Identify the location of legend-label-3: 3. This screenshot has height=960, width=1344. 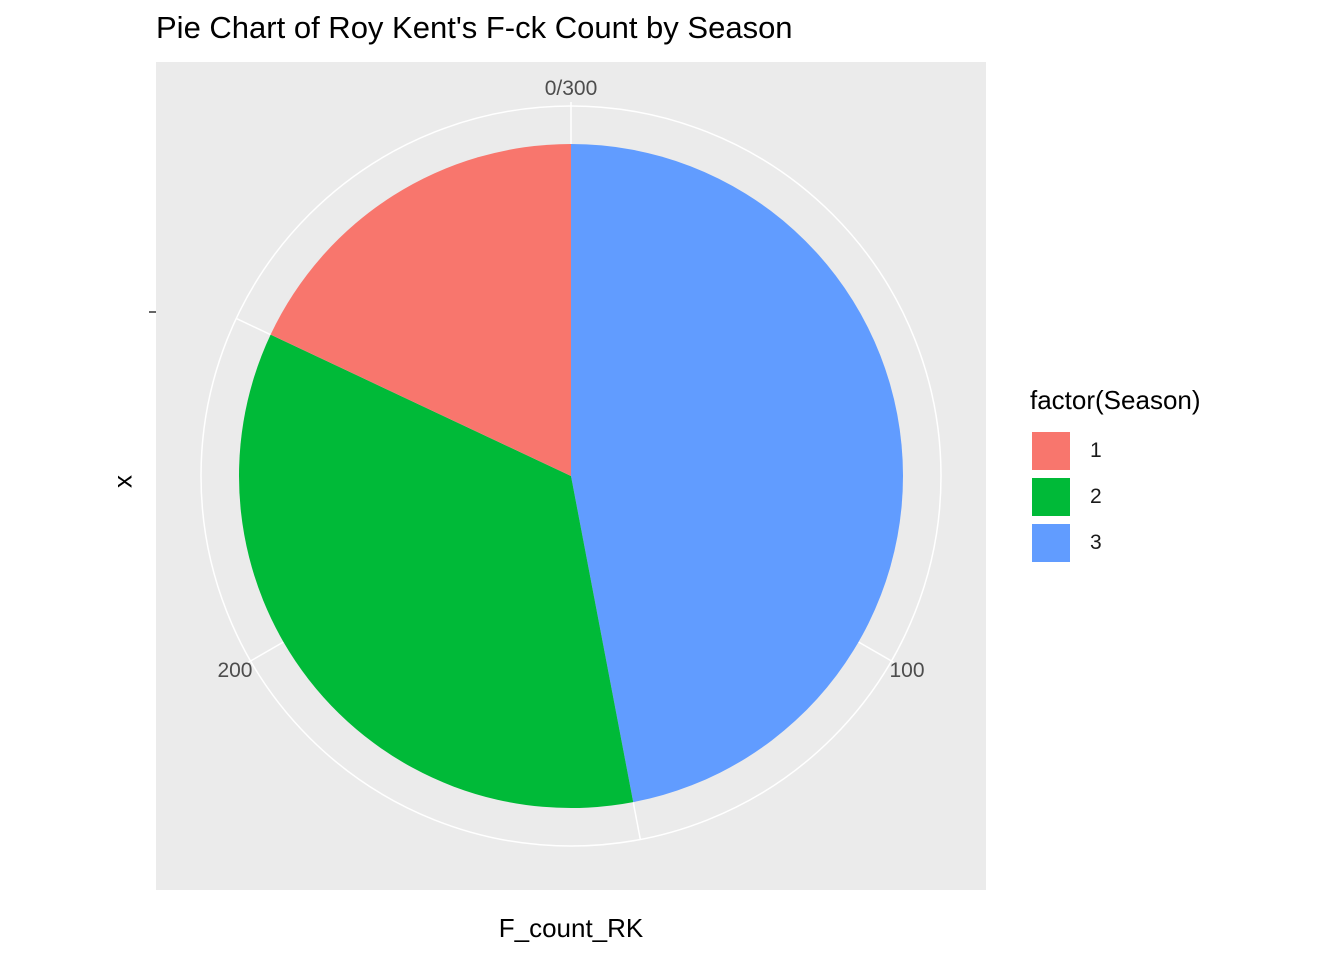
(1096, 542).